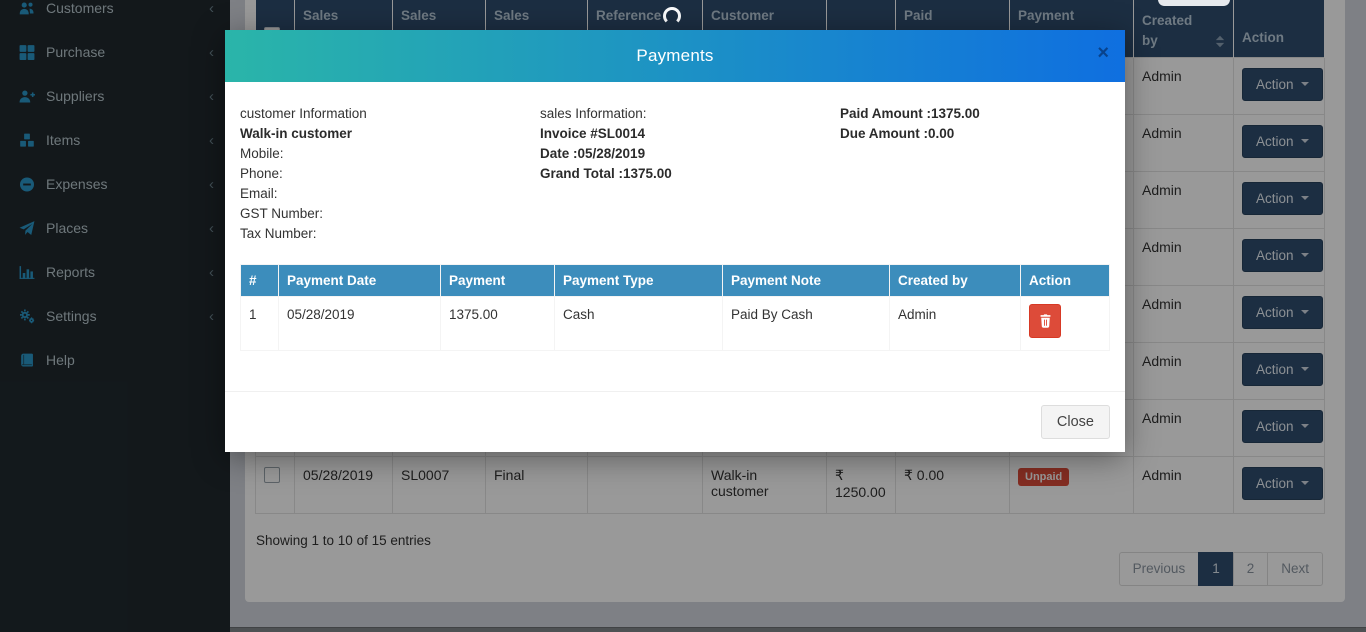 The image size is (1366, 632). I want to click on user-plus-icon, so click(27, 96).